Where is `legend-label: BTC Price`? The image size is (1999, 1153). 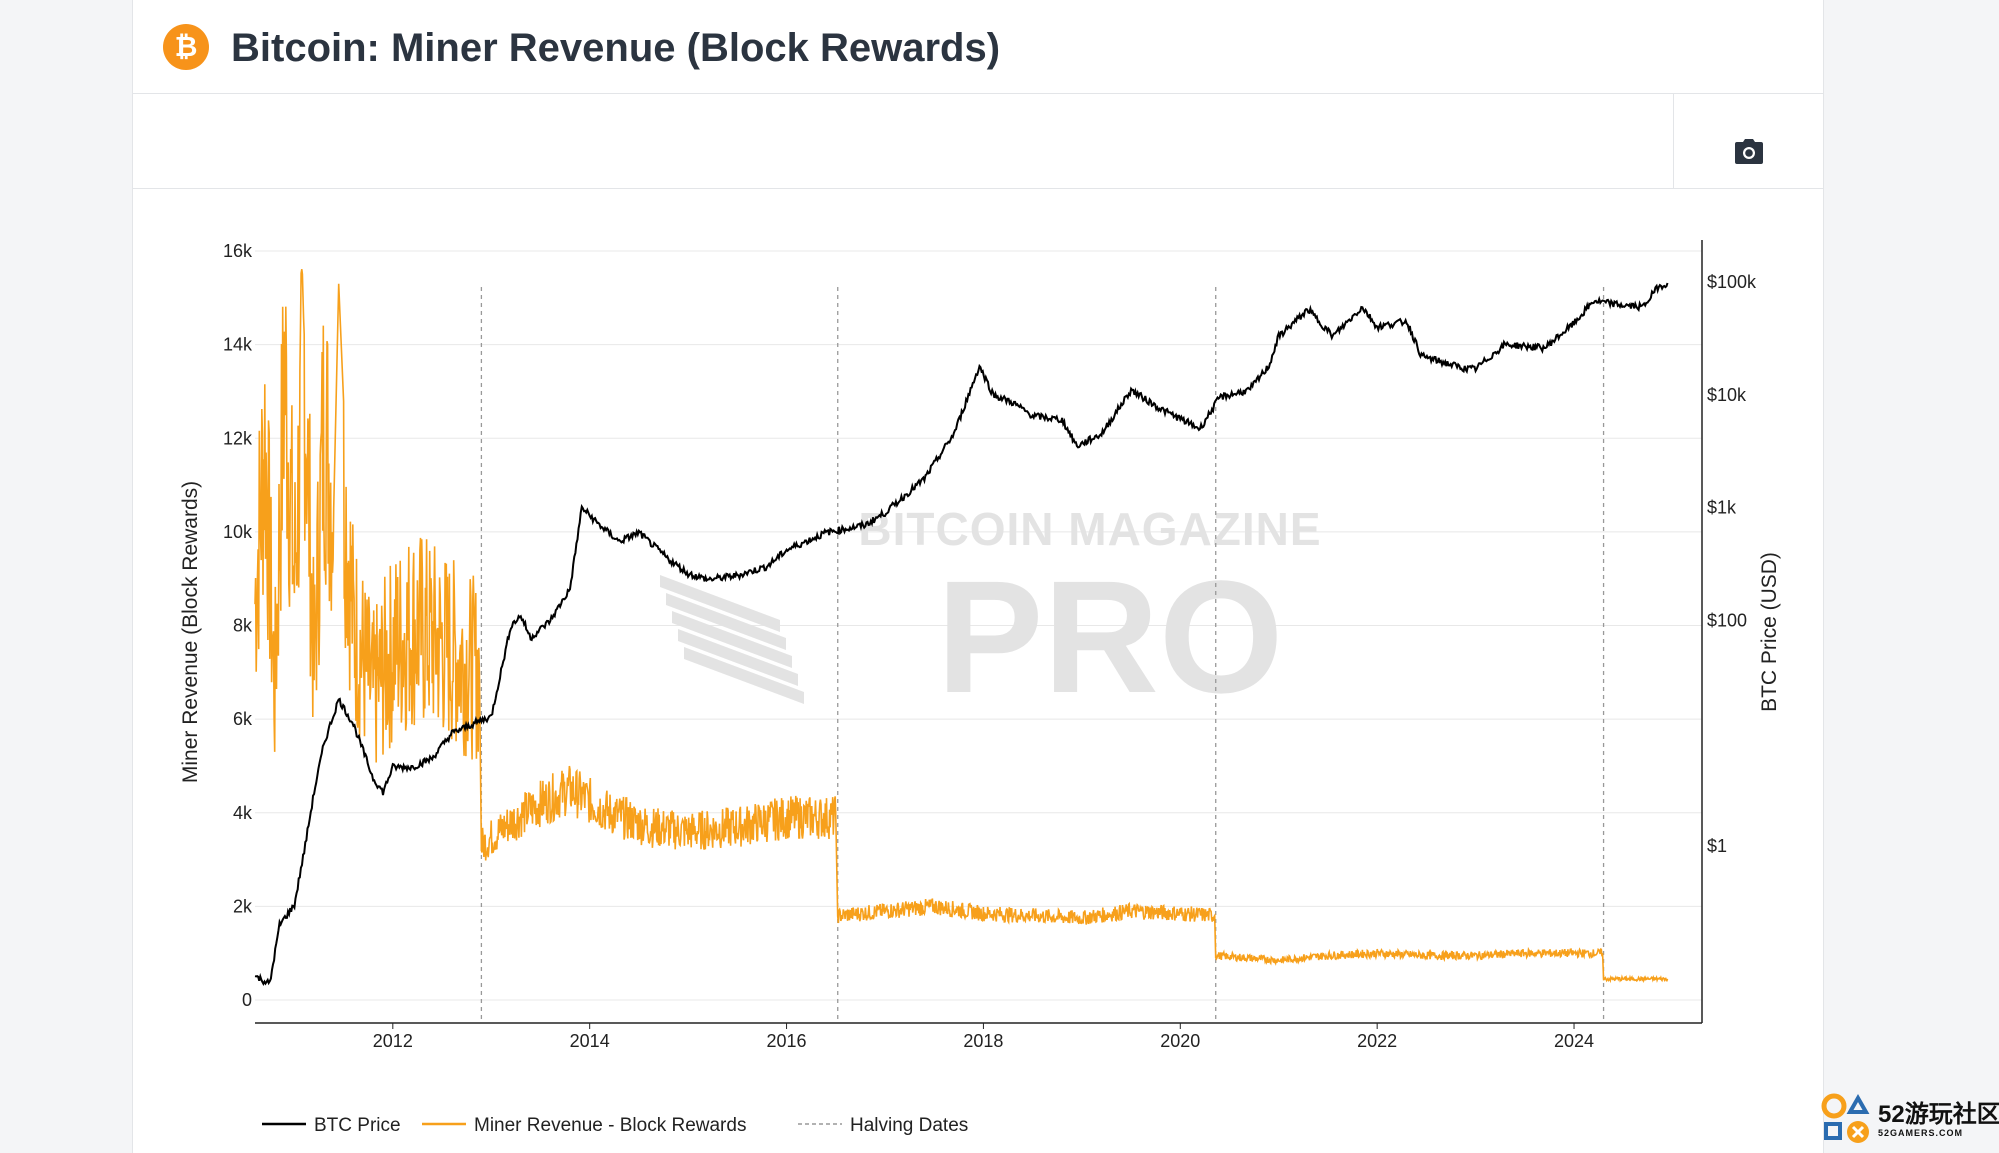 legend-label: BTC Price is located at coordinates (357, 1125).